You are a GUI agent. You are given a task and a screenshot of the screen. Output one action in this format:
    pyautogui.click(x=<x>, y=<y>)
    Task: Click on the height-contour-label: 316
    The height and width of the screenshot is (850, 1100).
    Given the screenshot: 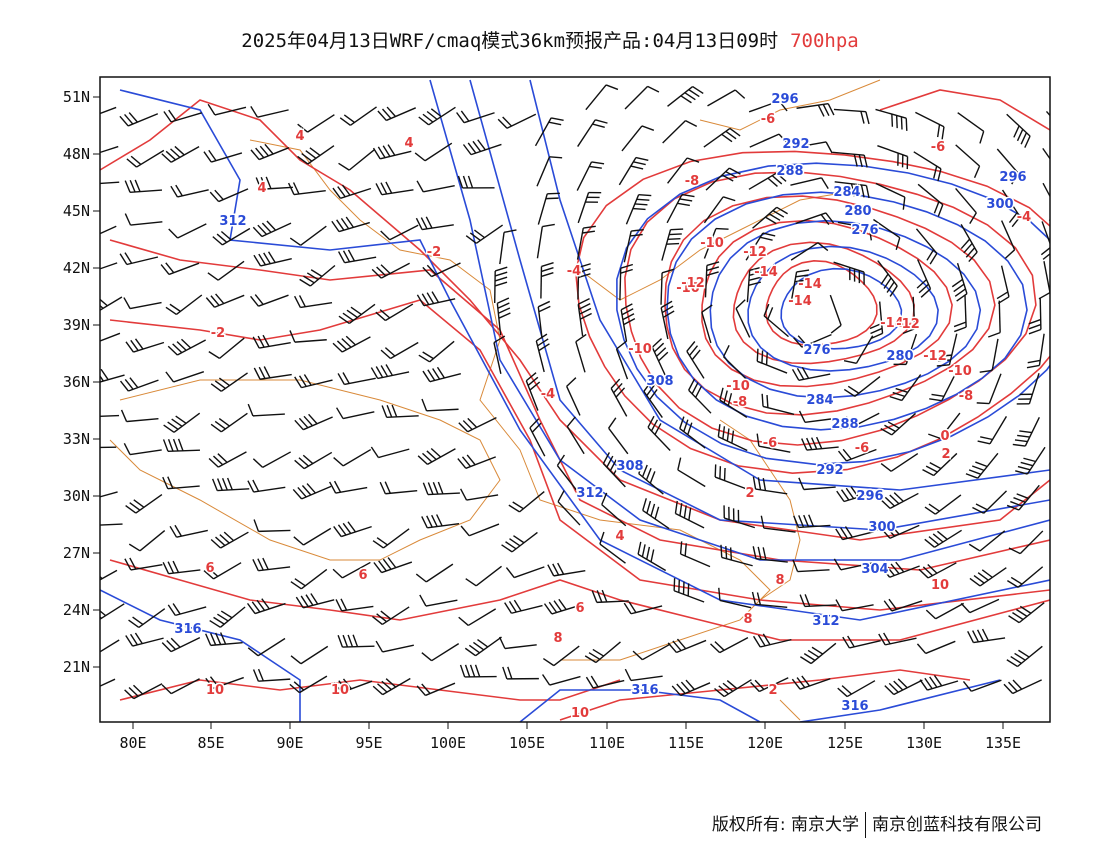 What is the action you would take?
    pyautogui.click(x=187, y=629)
    